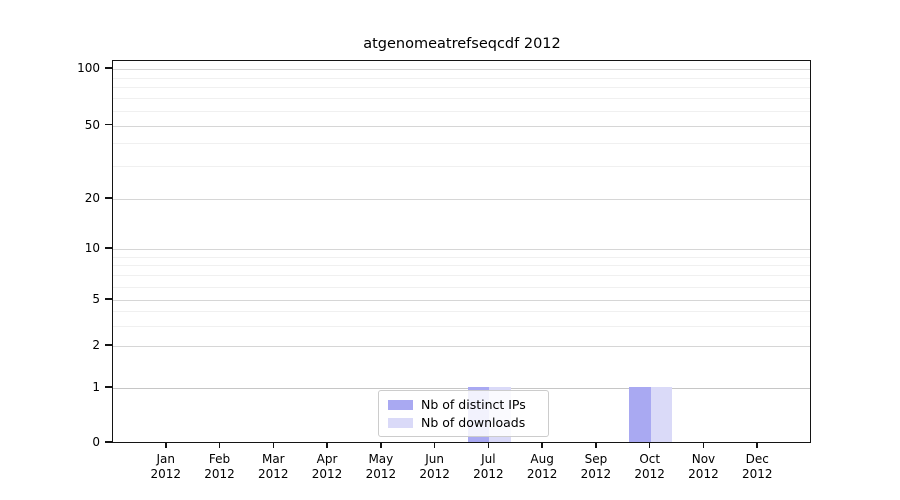 This screenshot has width=900, height=500. I want to click on y-tick-label-100: 100, so click(88, 68).